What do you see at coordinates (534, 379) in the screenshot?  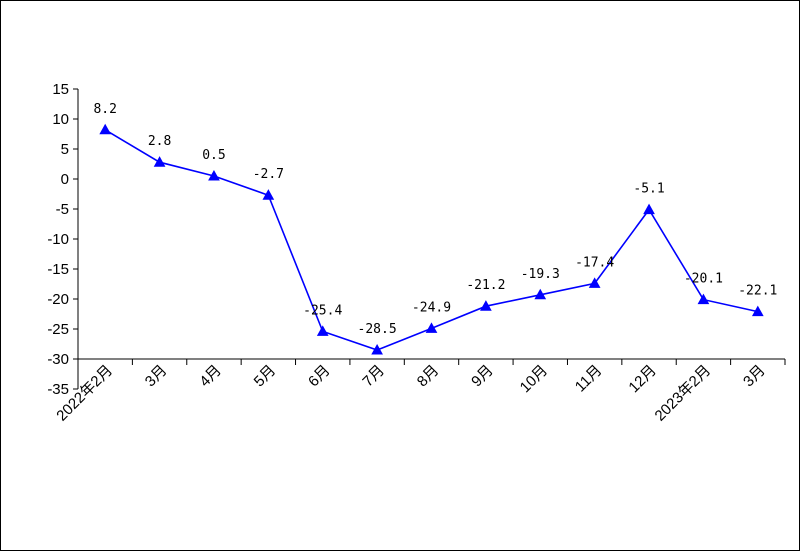 I see `x-tick-label: 10月` at bounding box center [534, 379].